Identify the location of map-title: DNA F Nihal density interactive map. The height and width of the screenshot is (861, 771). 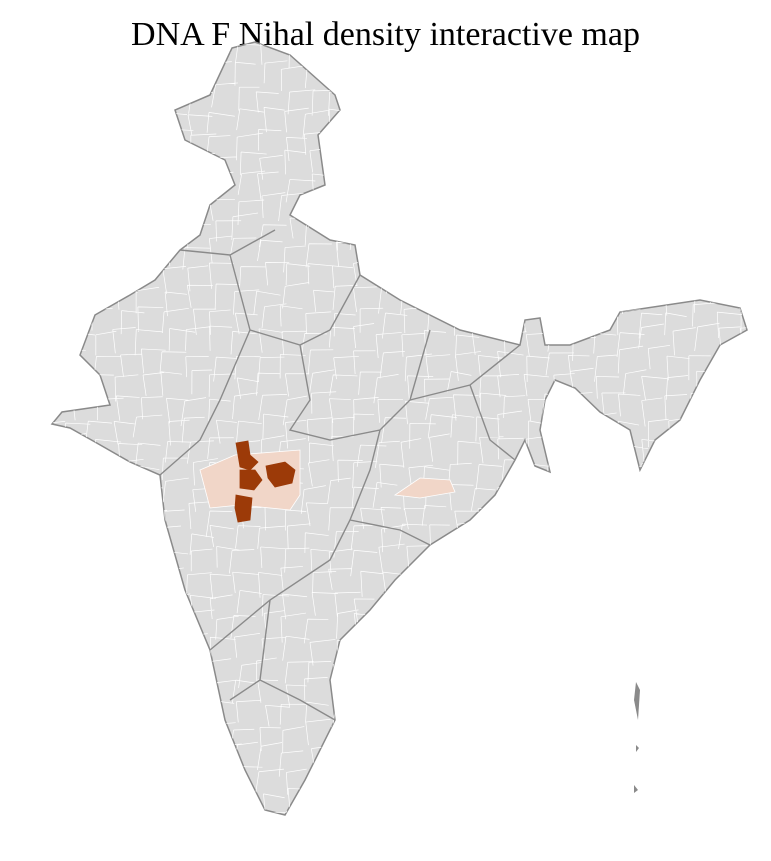
(385, 34).